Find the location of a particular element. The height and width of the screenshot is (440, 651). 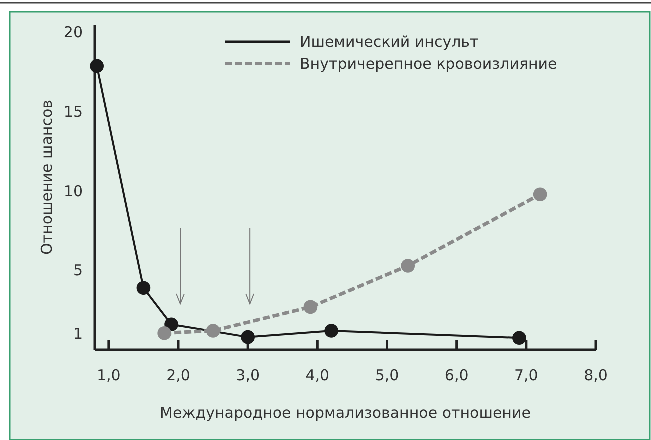

x-tick-label: 5,0 is located at coordinates (387, 375).